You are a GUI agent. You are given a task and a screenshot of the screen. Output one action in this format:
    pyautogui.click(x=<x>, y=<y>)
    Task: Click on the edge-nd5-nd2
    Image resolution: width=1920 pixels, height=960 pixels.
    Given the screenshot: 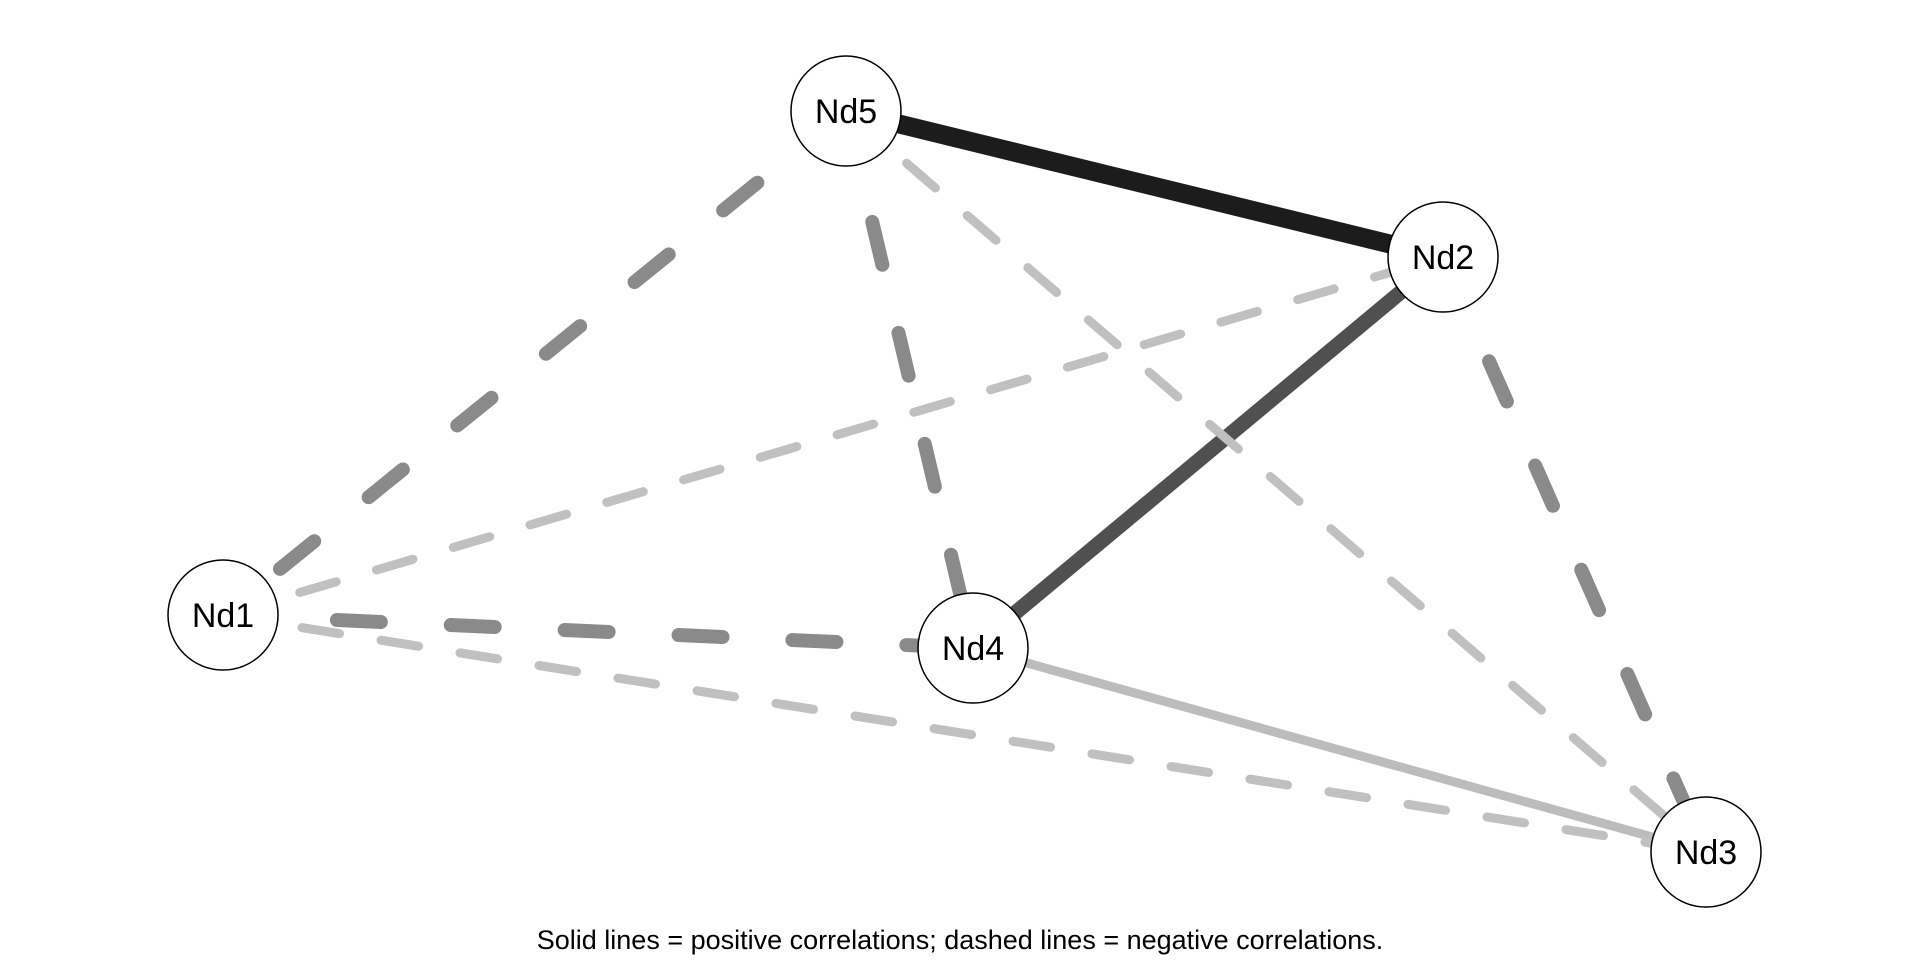 What is the action you would take?
    pyautogui.click(x=1144, y=184)
    